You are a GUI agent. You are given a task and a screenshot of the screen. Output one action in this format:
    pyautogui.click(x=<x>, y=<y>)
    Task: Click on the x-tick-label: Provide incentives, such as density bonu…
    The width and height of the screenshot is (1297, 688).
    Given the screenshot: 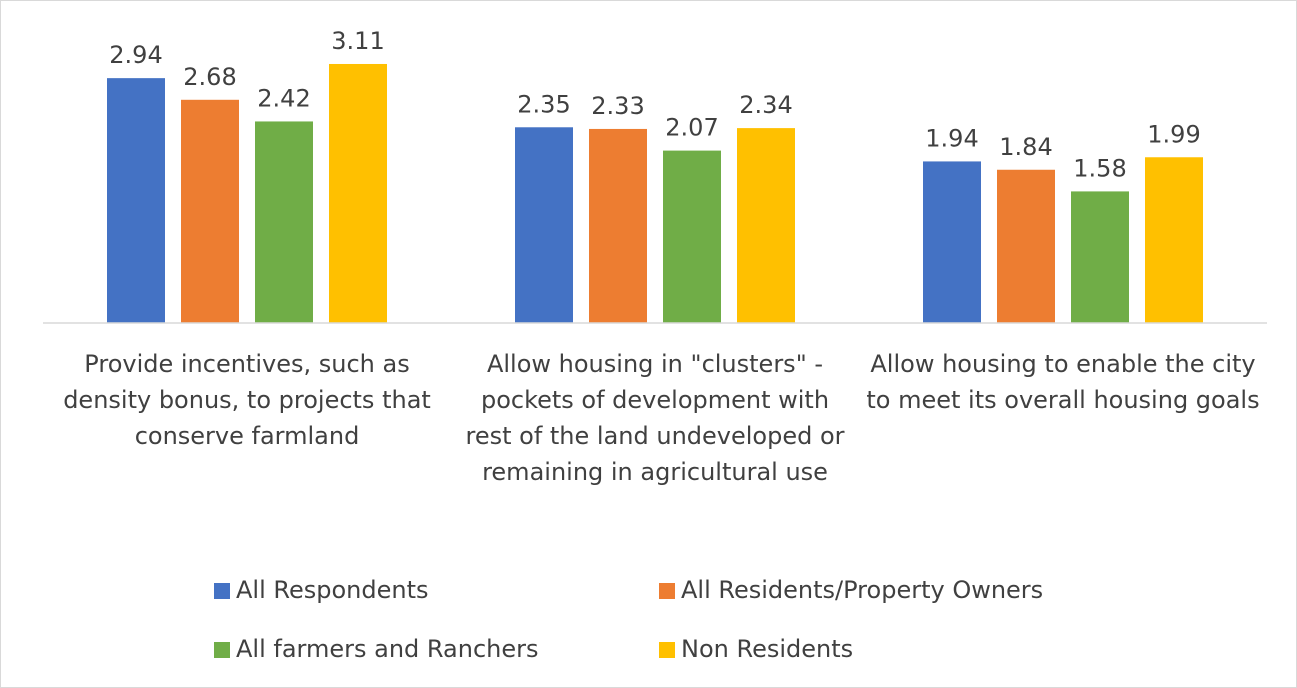 What is the action you would take?
    pyautogui.click(x=247, y=400)
    